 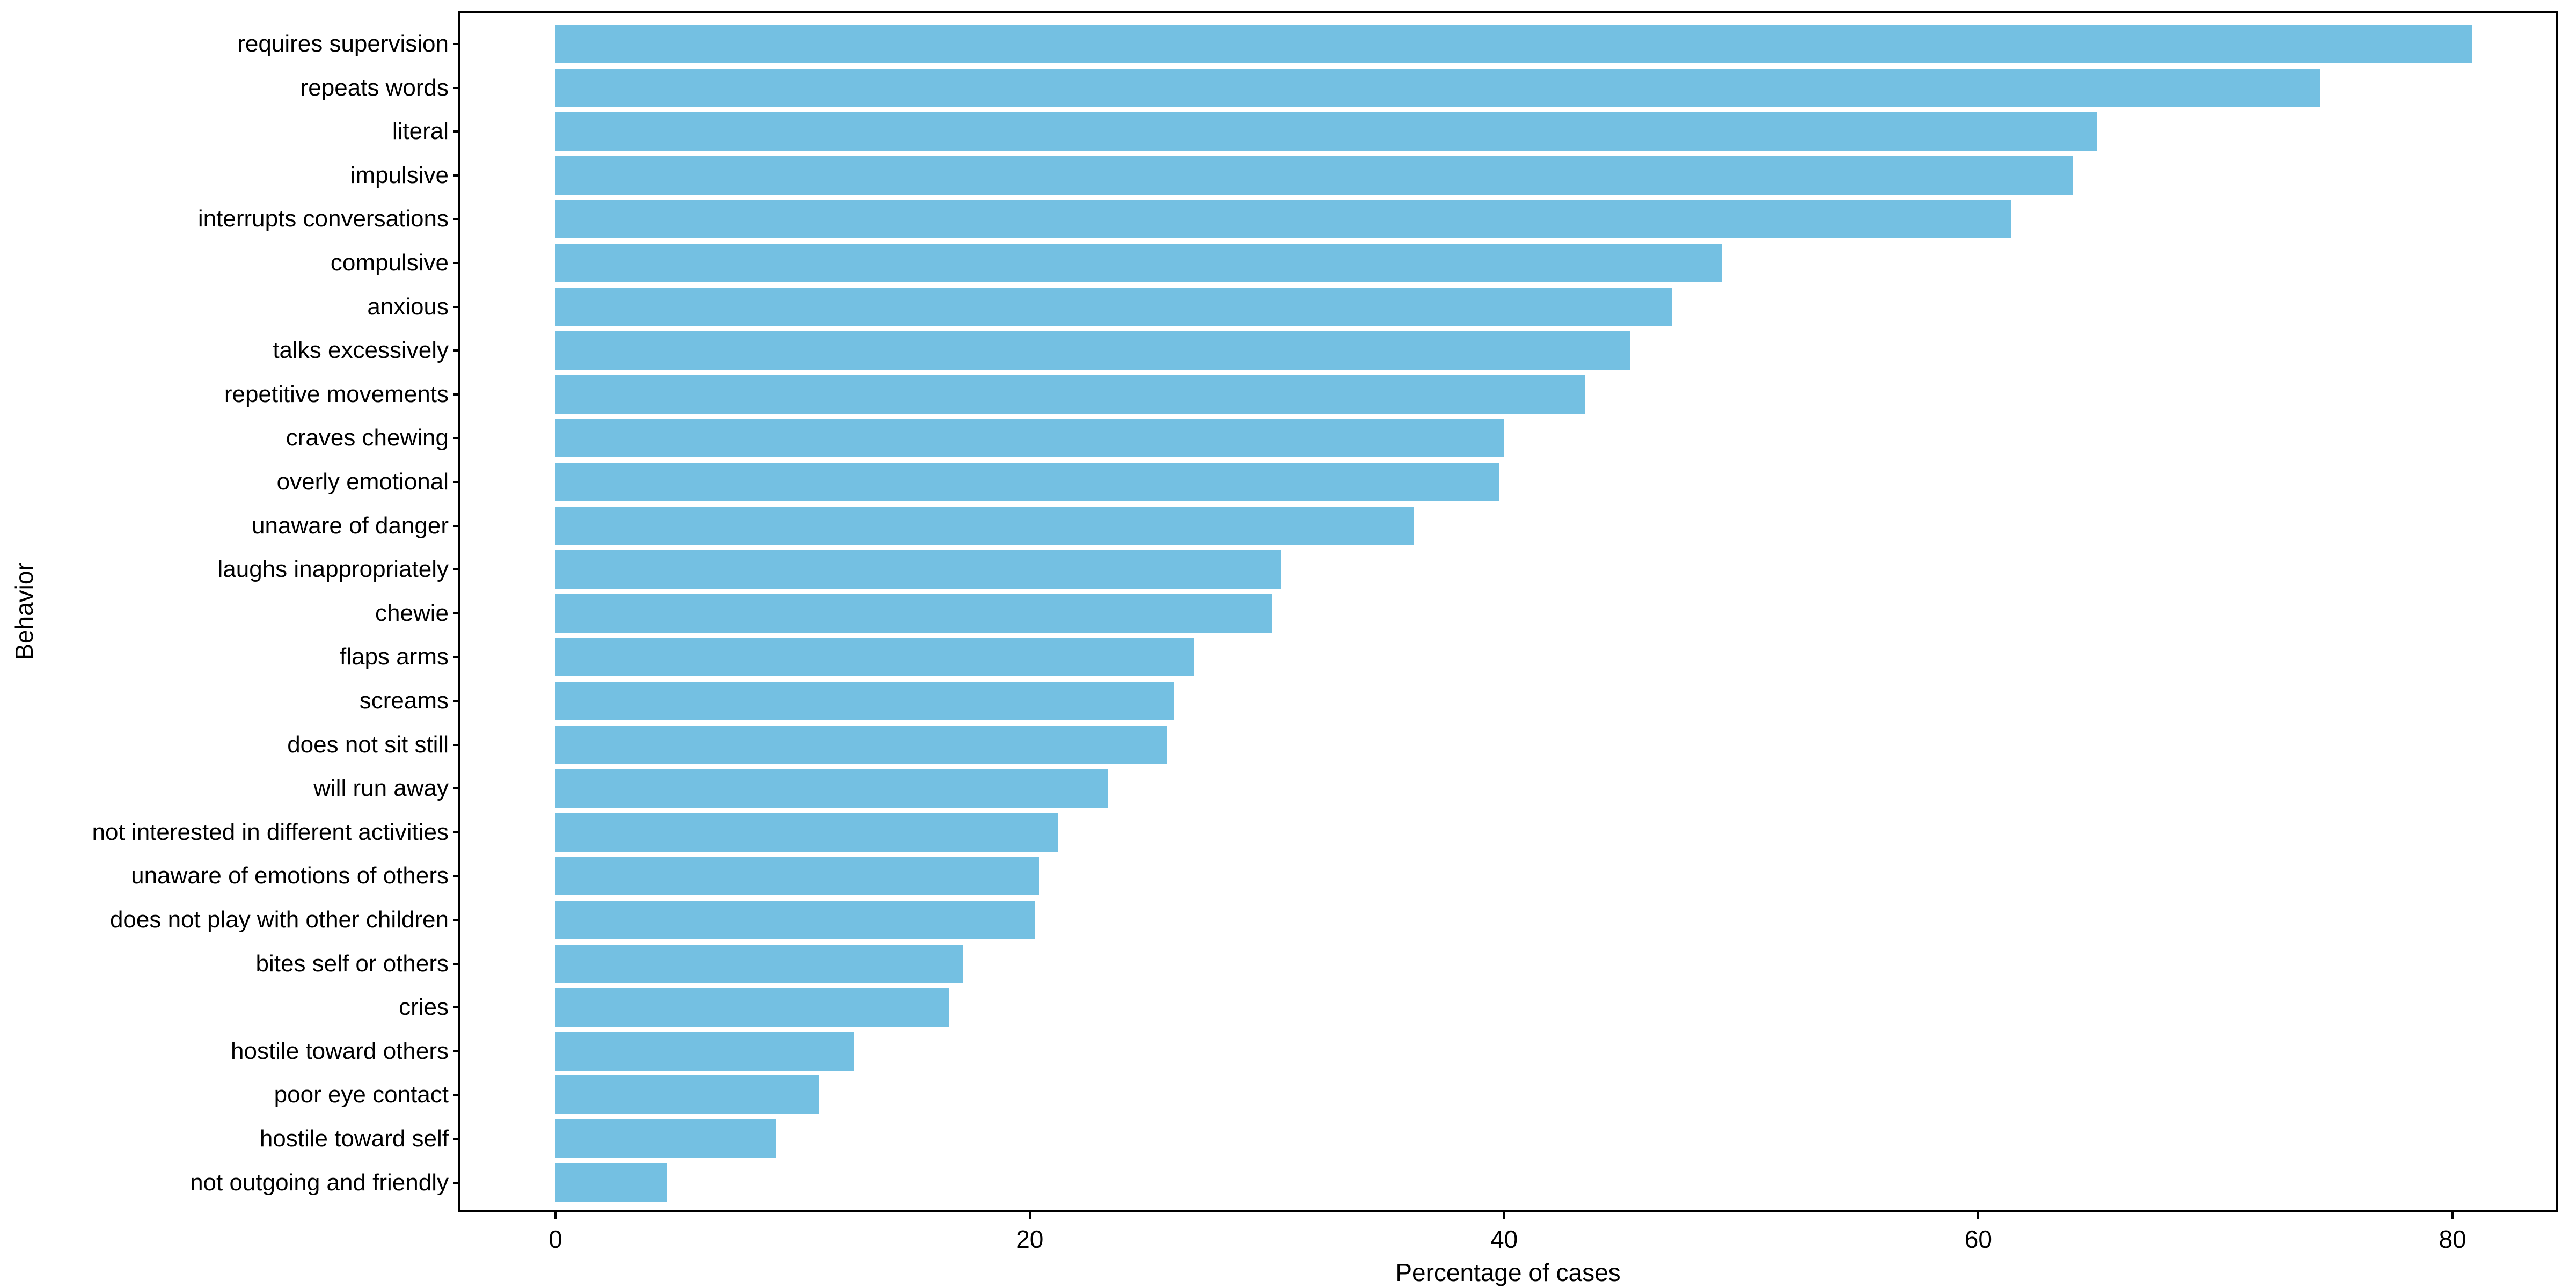 I want to click on bar-hostile-toward-others, so click(x=704, y=1051).